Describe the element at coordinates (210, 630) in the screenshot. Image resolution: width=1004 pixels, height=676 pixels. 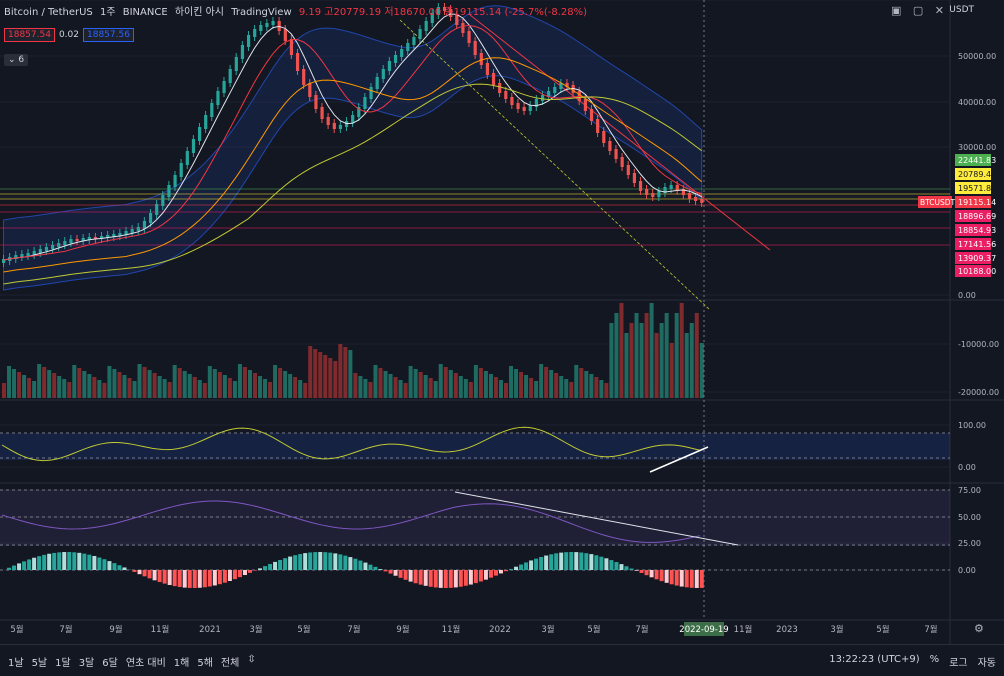
I see `time-tick: 2021` at that location.